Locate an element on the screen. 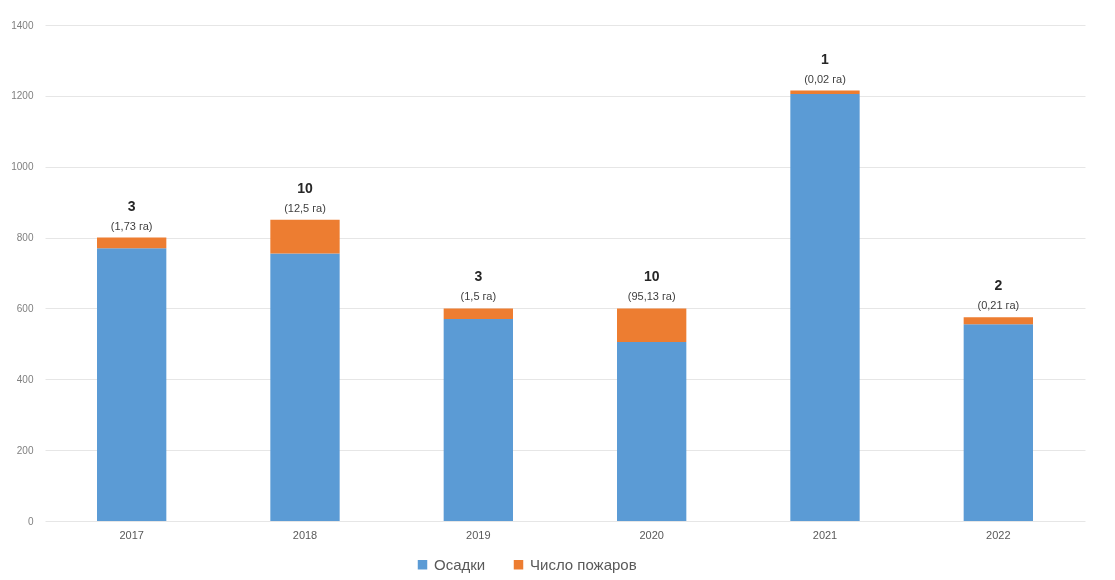  x-tick-label: 2022 is located at coordinates (998, 534).